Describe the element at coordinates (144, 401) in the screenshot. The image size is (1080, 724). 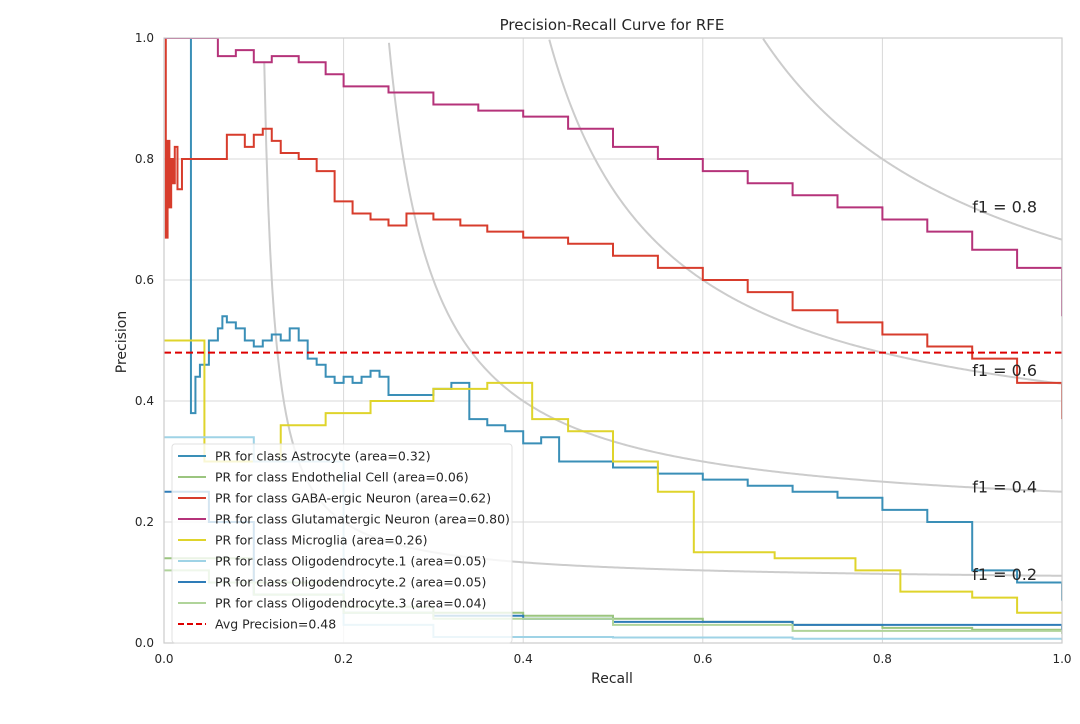
I see `y-tick-label: 0.4` at that location.